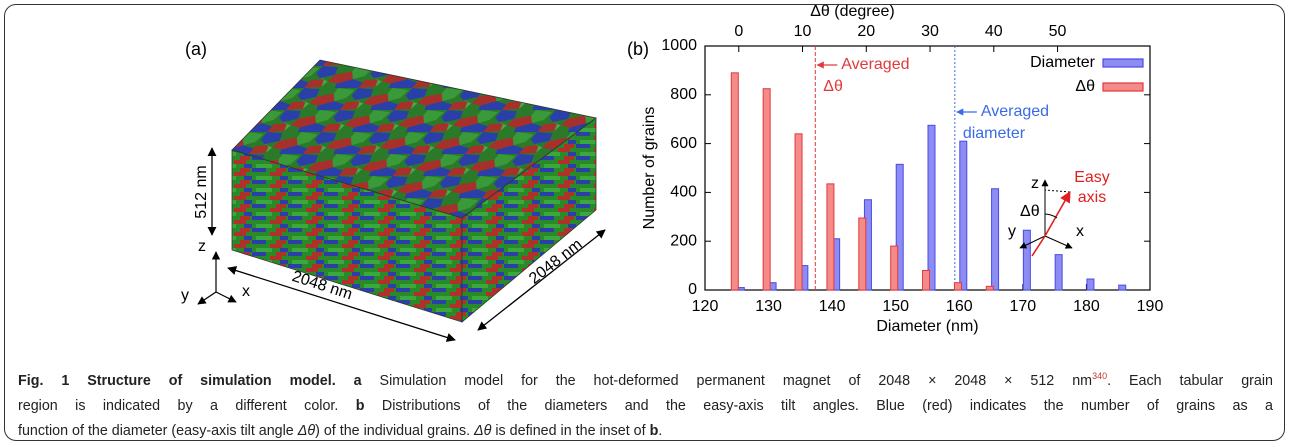 The width and height of the screenshot is (1291, 447). I want to click on x2-axis-title: Δθ (degree), so click(852, 11).